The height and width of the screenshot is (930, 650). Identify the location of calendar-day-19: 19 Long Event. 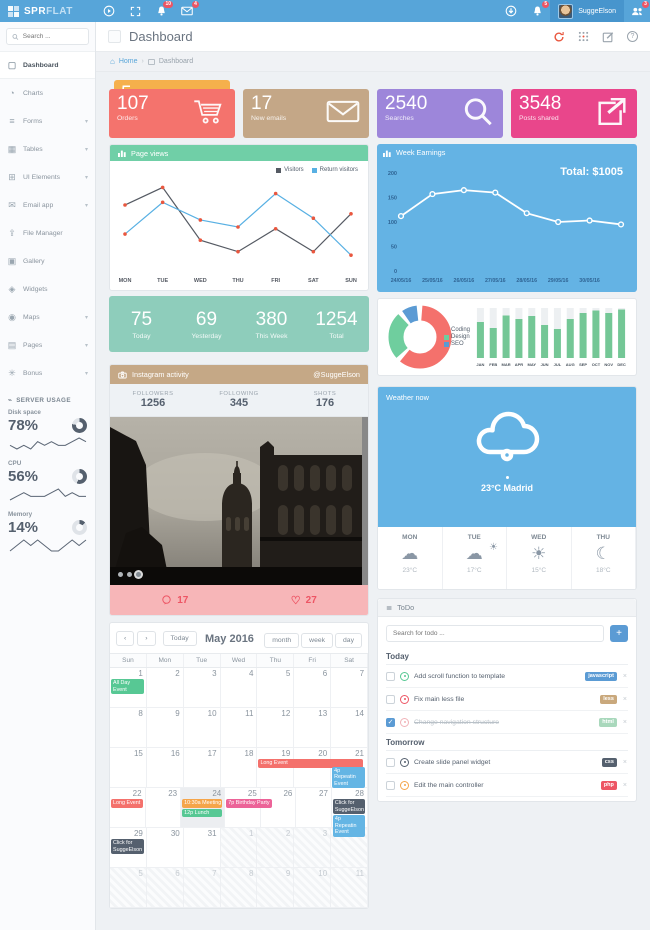
(310, 768).